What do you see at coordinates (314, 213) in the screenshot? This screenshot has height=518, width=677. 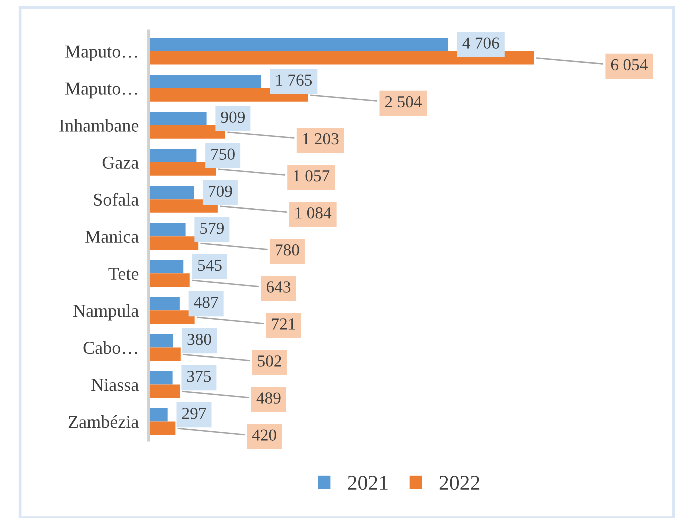 I see `data-label: 1 084` at bounding box center [314, 213].